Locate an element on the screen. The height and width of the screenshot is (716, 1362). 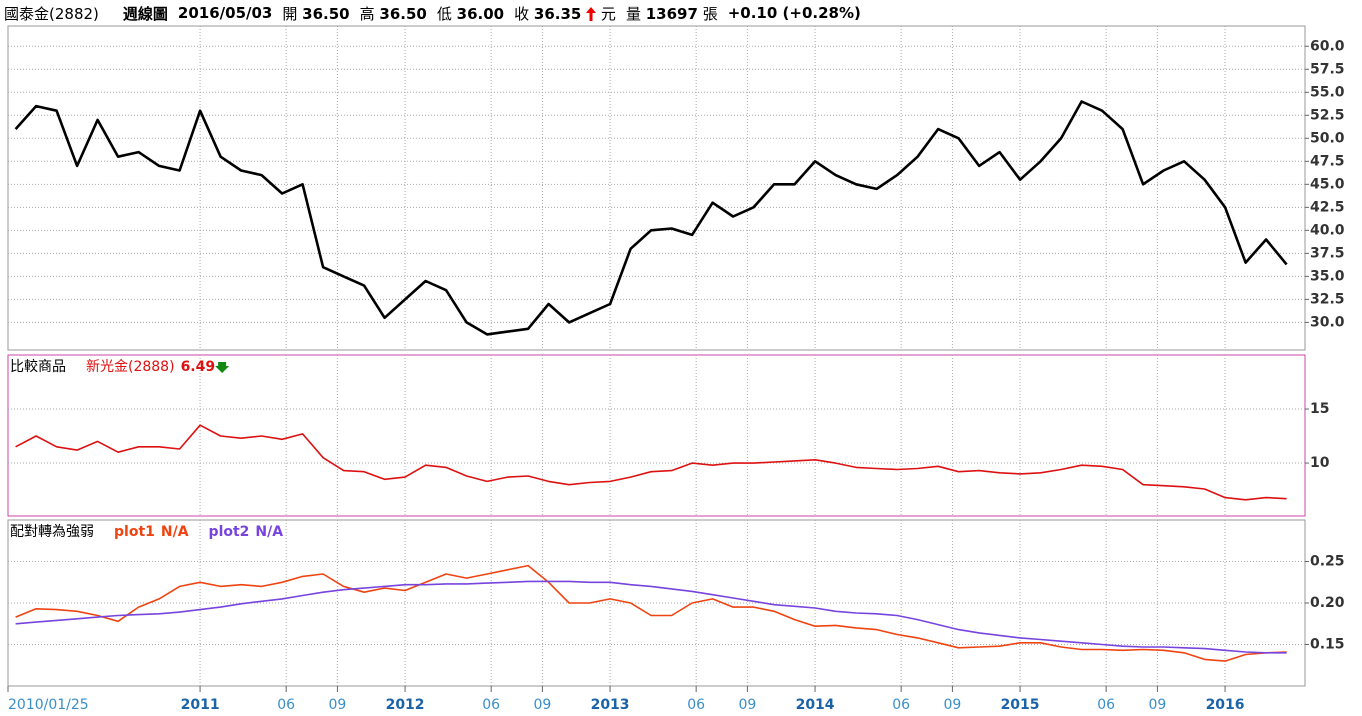
down-arrow is located at coordinates (222, 367).